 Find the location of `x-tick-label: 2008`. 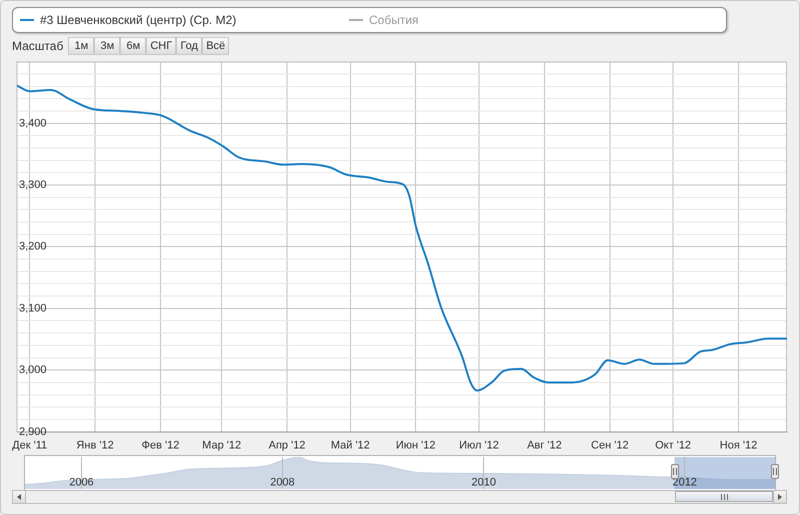

x-tick-label: 2008 is located at coordinates (282, 482).